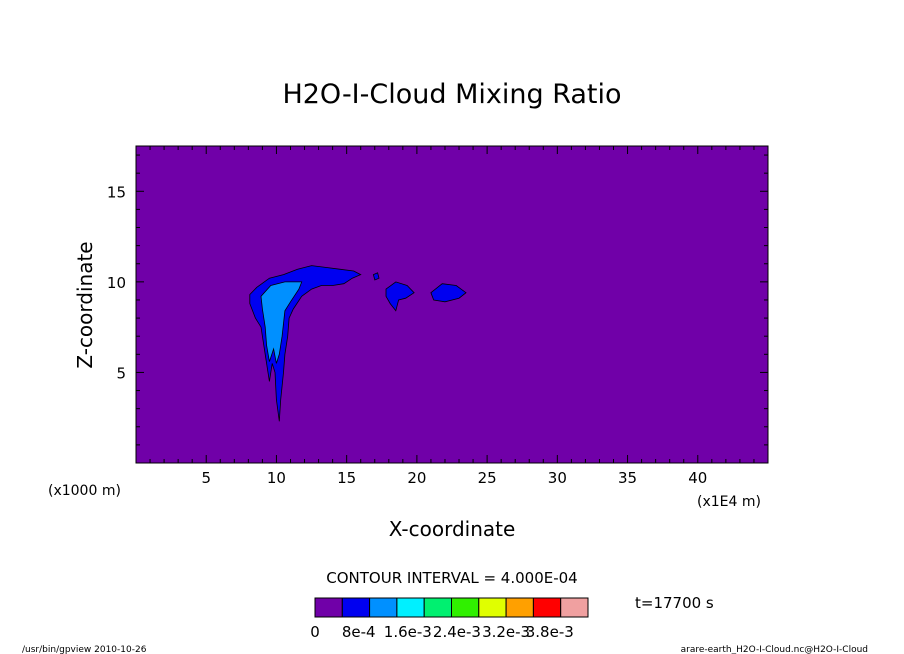 This screenshot has height=654, width=904. I want to click on footer-left: /usr/bin/gpview 2010-10-26, so click(84, 649).